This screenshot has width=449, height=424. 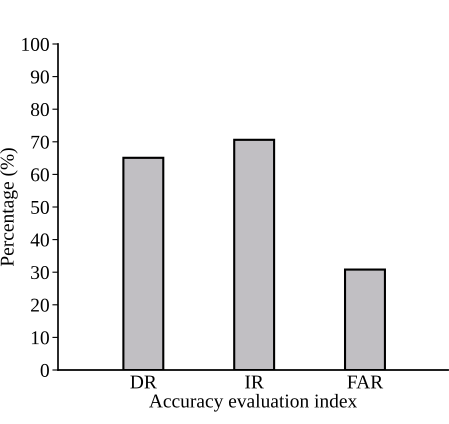 What do you see at coordinates (40, 273) in the screenshot?
I see `y-tick-label: 30` at bounding box center [40, 273].